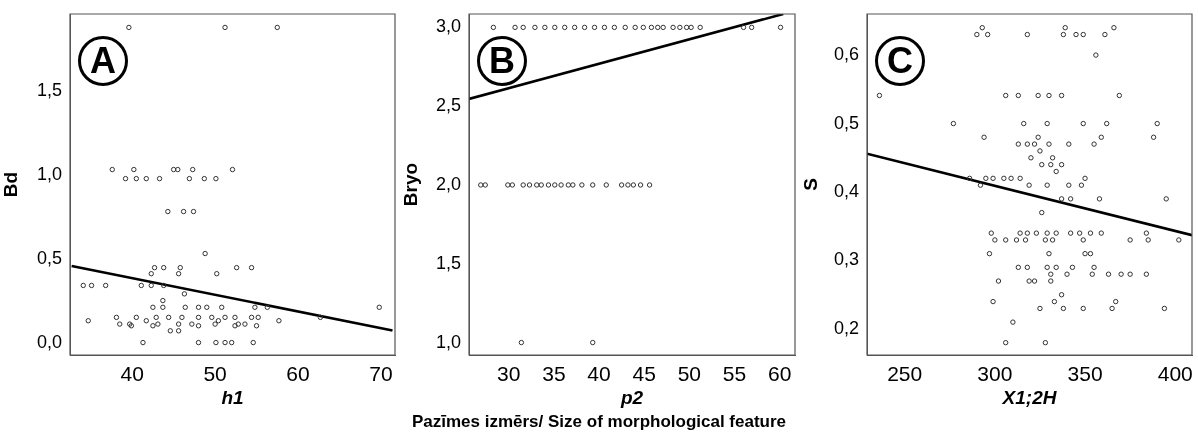 The height and width of the screenshot is (442, 1198). Describe the element at coordinates (810, 184) in the screenshot. I see `y-axis-title: S` at that location.